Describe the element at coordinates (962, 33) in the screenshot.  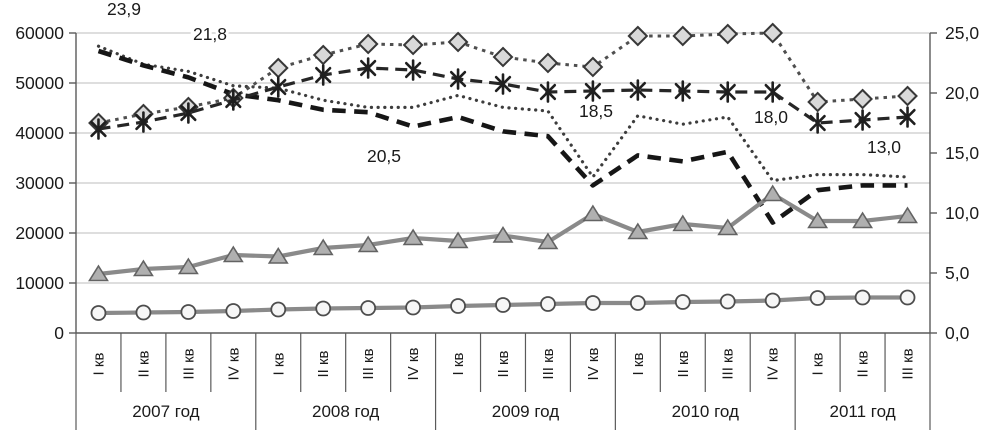
I see `right-axis-tick-label: 25,0` at that location.